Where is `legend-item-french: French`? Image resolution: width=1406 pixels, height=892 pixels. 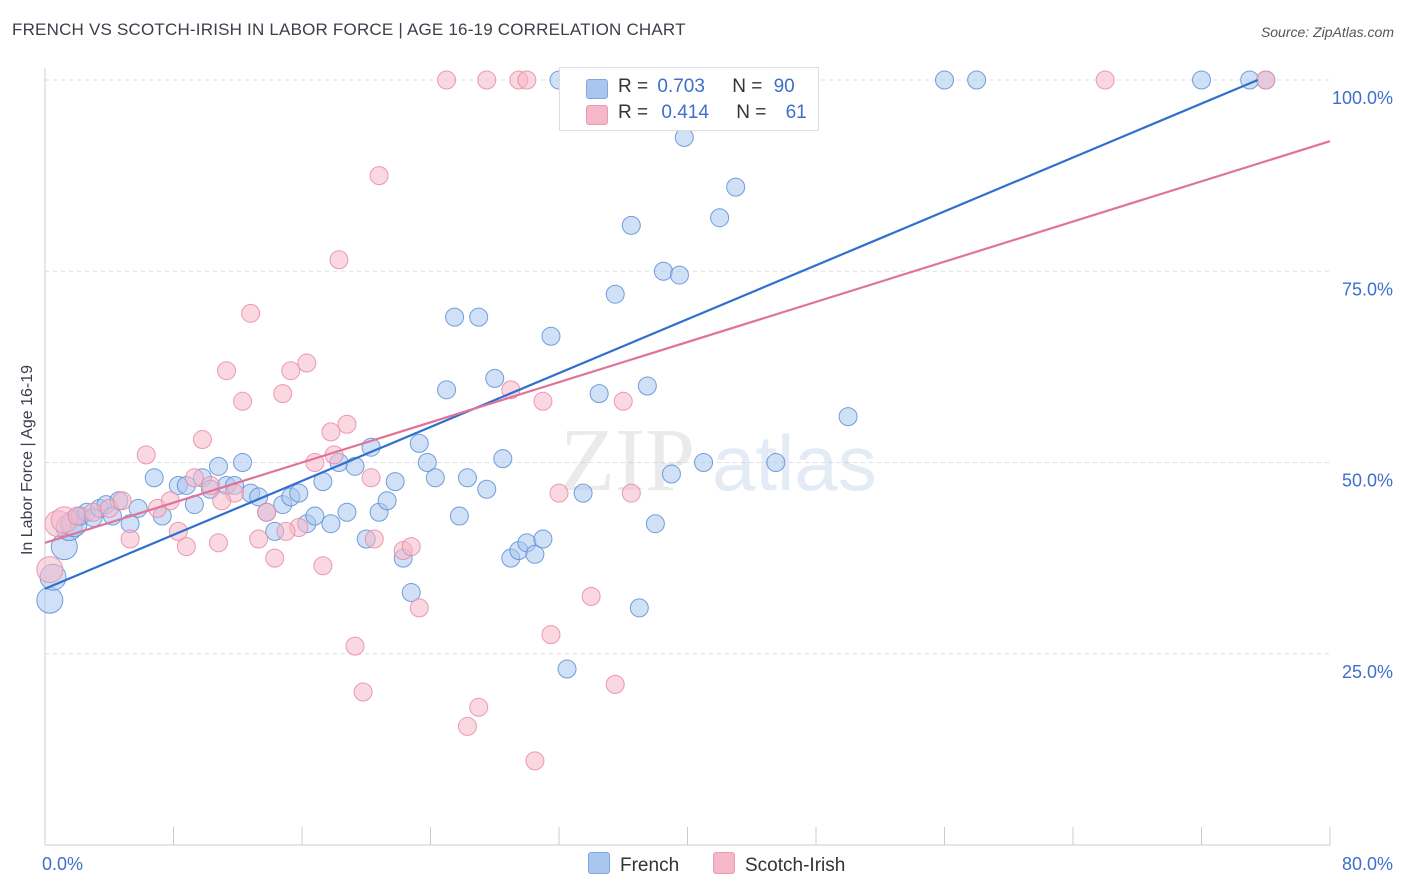
legend-item-french: French is located at coordinates (633, 864).